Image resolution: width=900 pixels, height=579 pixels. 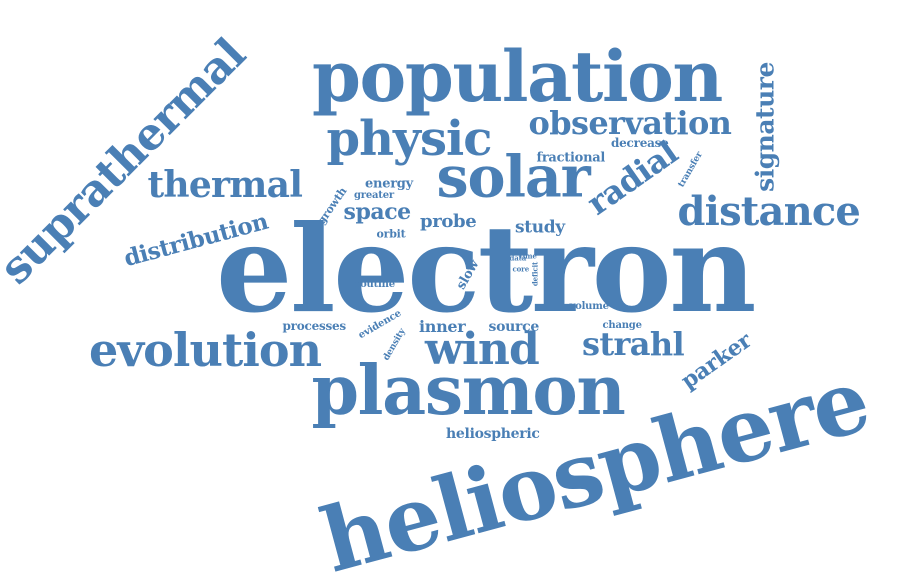 I want to click on word-plasmon: plasmon, so click(x=468, y=391).